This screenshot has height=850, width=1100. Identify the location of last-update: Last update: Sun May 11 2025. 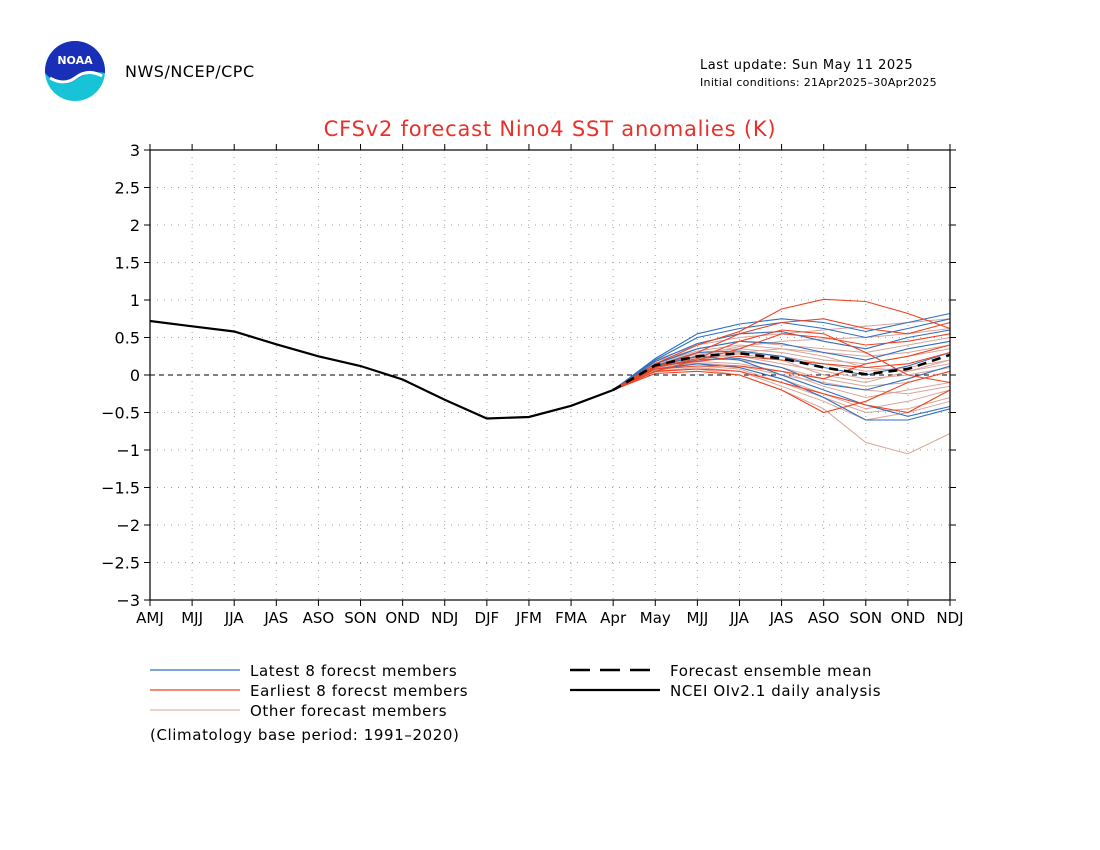
(807, 65).